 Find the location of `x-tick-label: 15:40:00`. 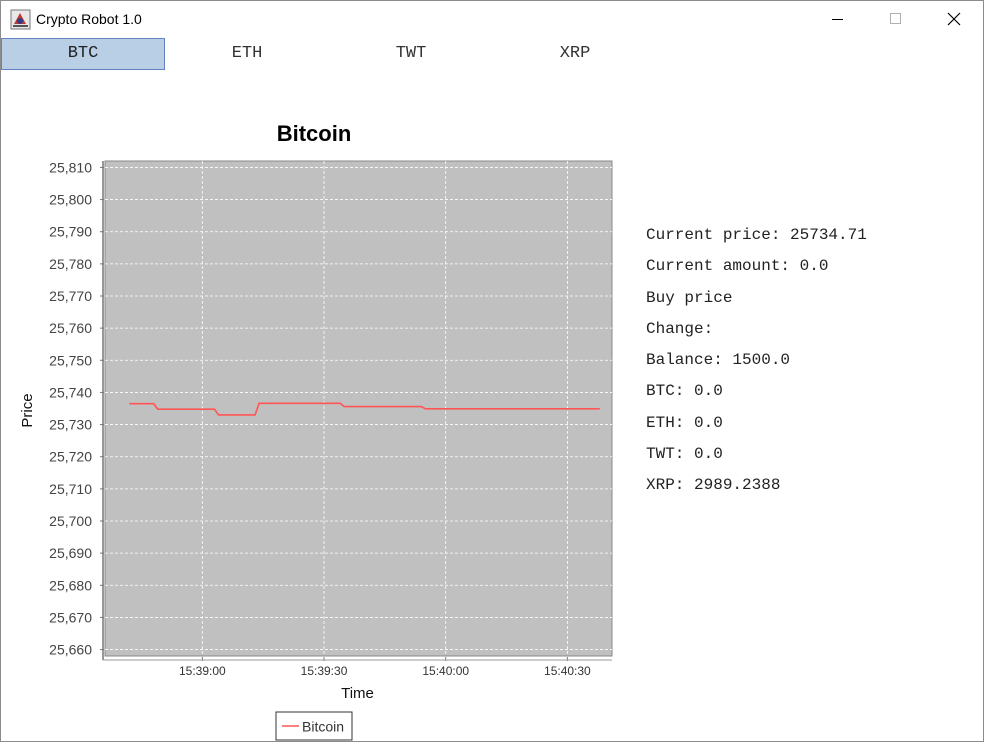

x-tick-label: 15:40:00 is located at coordinates (445, 671).